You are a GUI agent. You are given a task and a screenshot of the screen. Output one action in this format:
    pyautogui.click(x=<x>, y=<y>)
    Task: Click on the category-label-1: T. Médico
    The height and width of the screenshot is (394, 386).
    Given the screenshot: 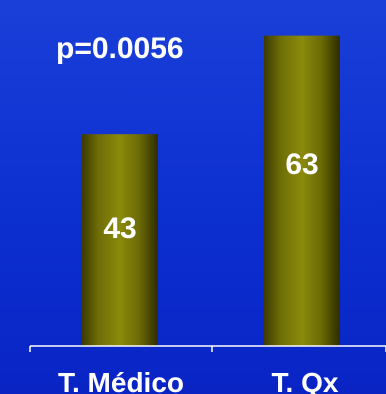 What is the action you would take?
    pyautogui.click(x=121, y=380)
    